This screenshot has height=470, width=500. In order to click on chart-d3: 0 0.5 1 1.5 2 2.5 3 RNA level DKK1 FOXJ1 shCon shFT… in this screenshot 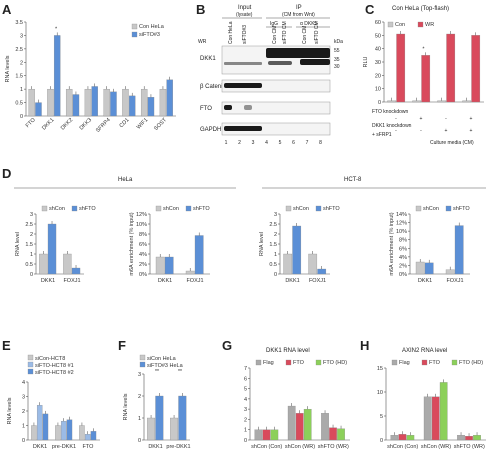, I will do `click(299, 244)`.